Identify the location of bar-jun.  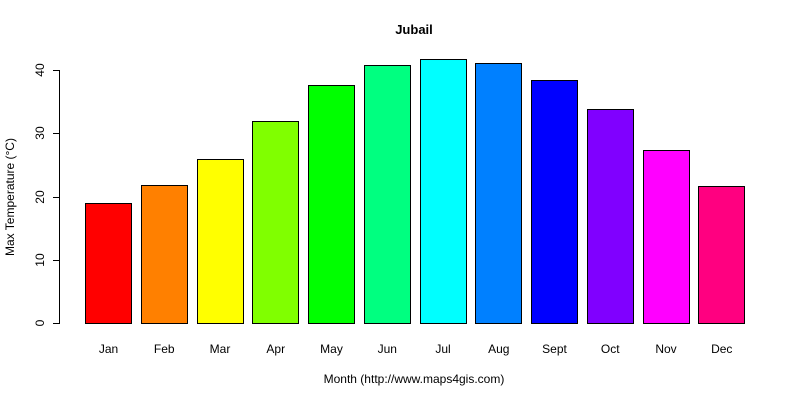
(387, 194).